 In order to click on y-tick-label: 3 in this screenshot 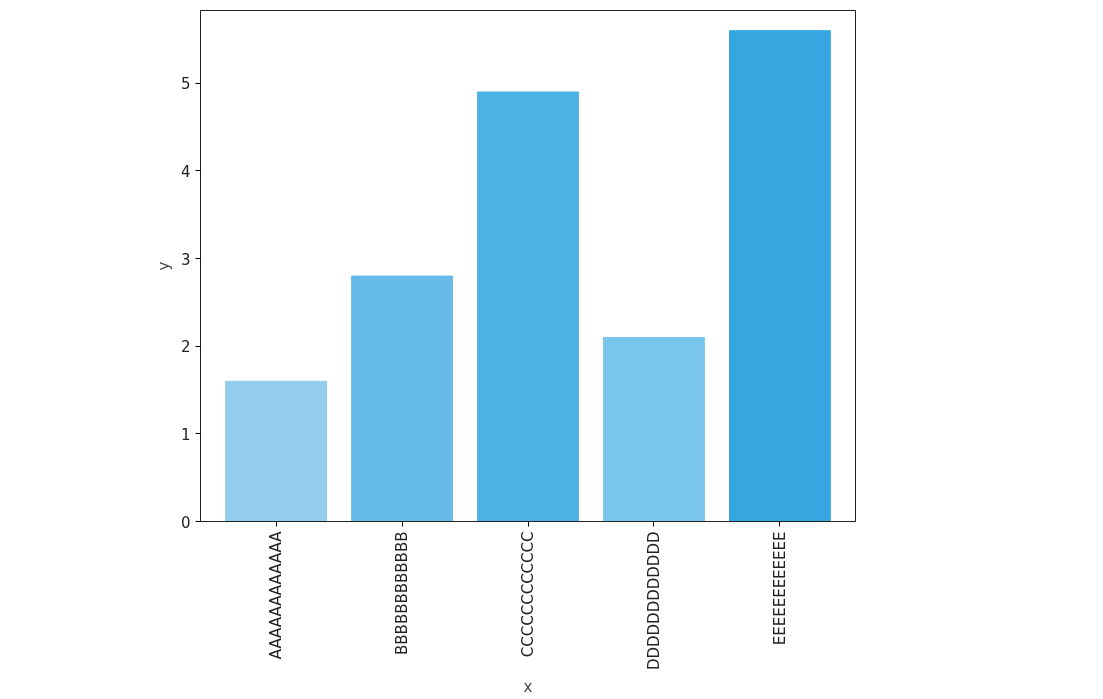, I will do `click(185, 259)`.